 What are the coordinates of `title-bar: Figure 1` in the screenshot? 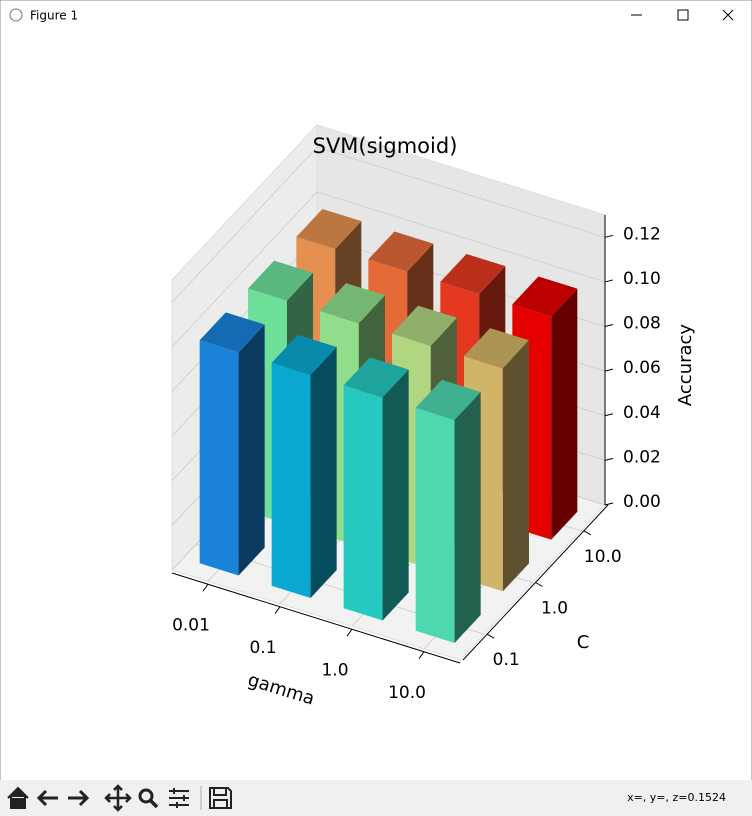 It's located at (371, 15).